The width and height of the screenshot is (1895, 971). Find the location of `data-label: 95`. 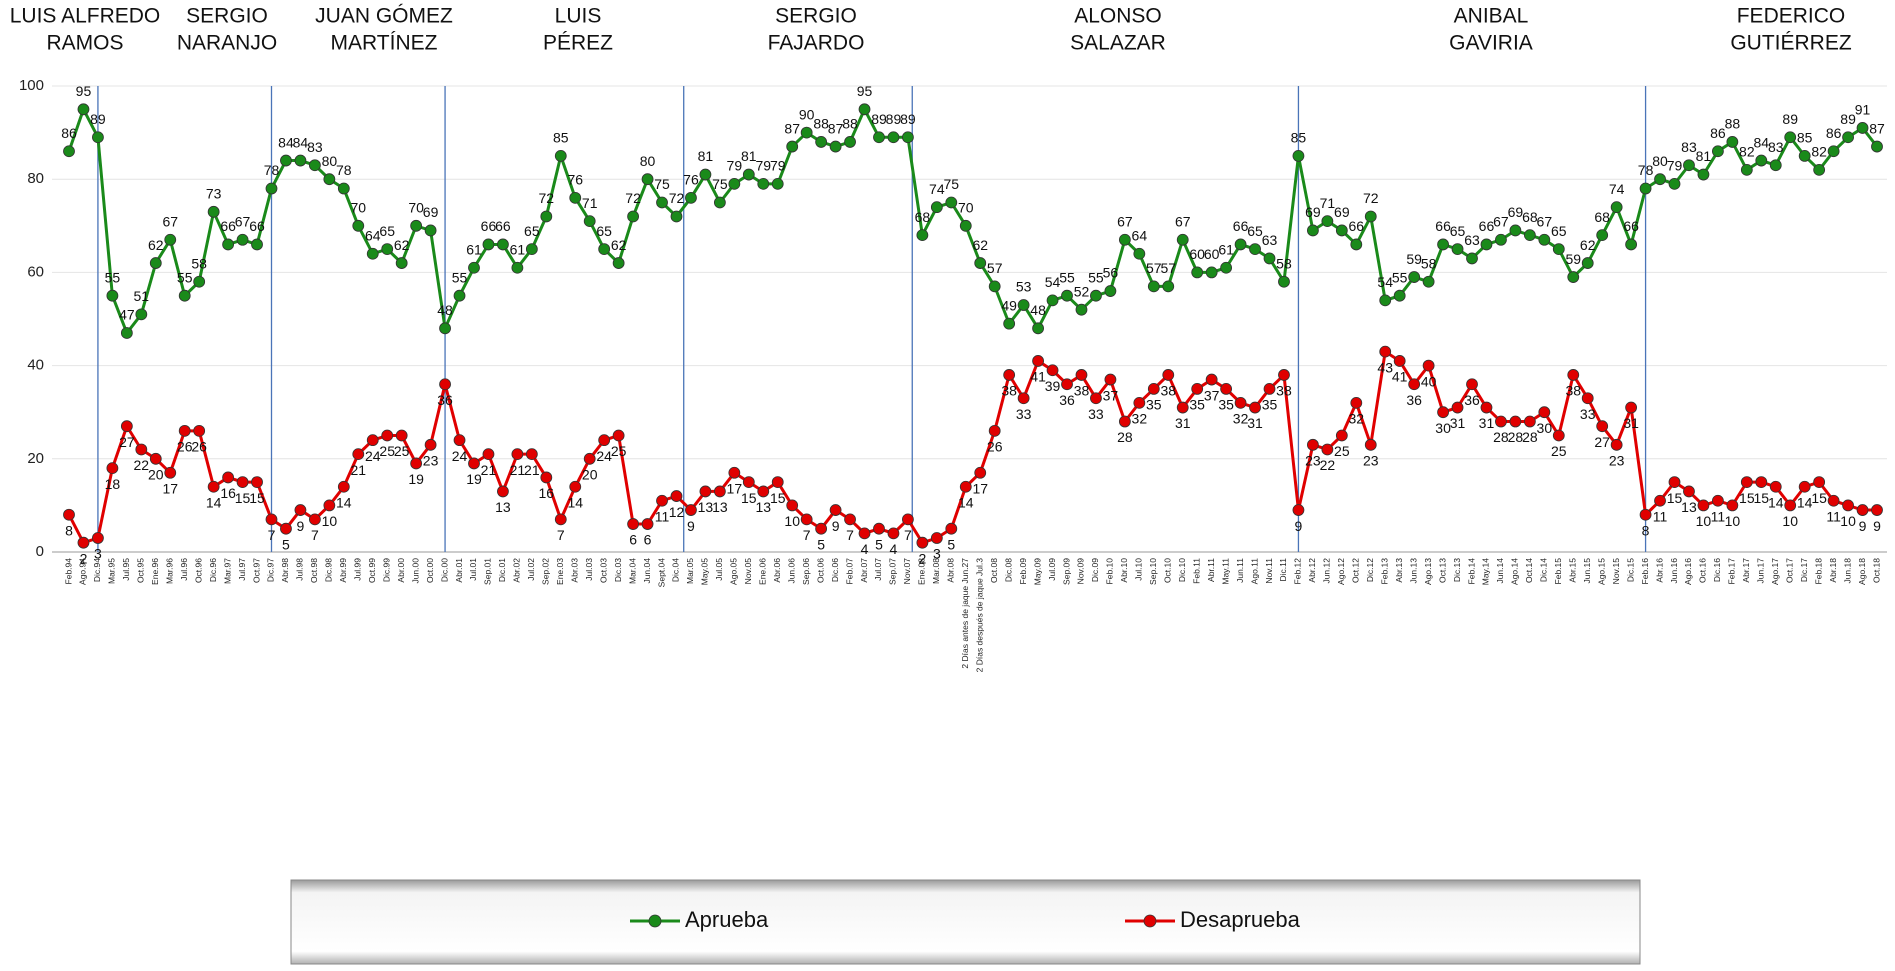

data-label: 95 is located at coordinates (84, 91).